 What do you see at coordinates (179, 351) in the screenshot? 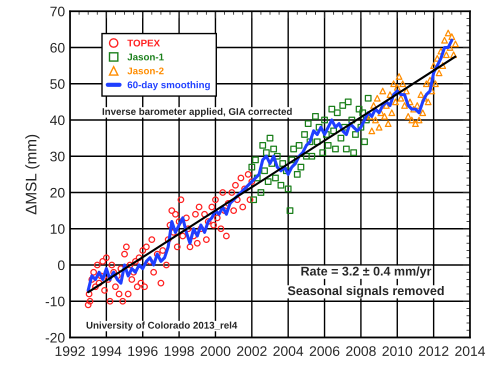
I see `x-tick-label: 1998` at bounding box center [179, 351].